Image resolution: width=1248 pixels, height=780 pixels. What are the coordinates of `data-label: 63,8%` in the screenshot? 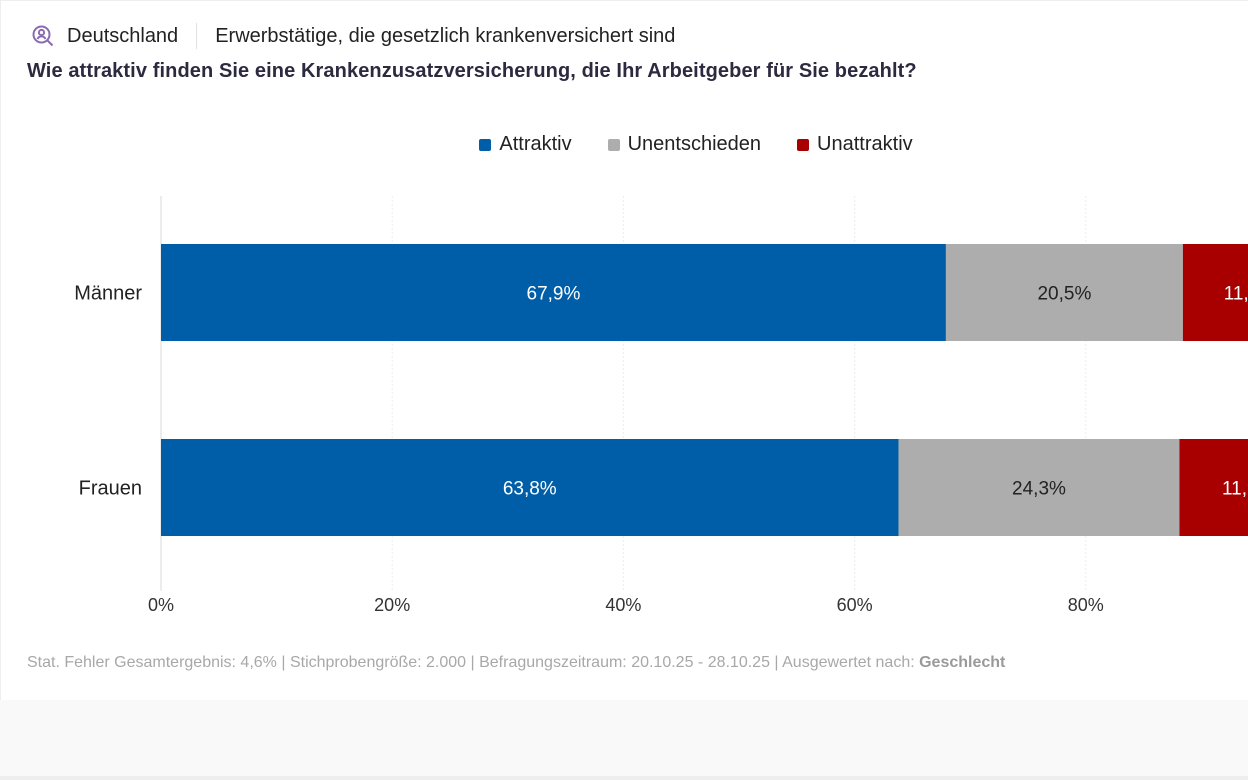 It's located at (530, 489).